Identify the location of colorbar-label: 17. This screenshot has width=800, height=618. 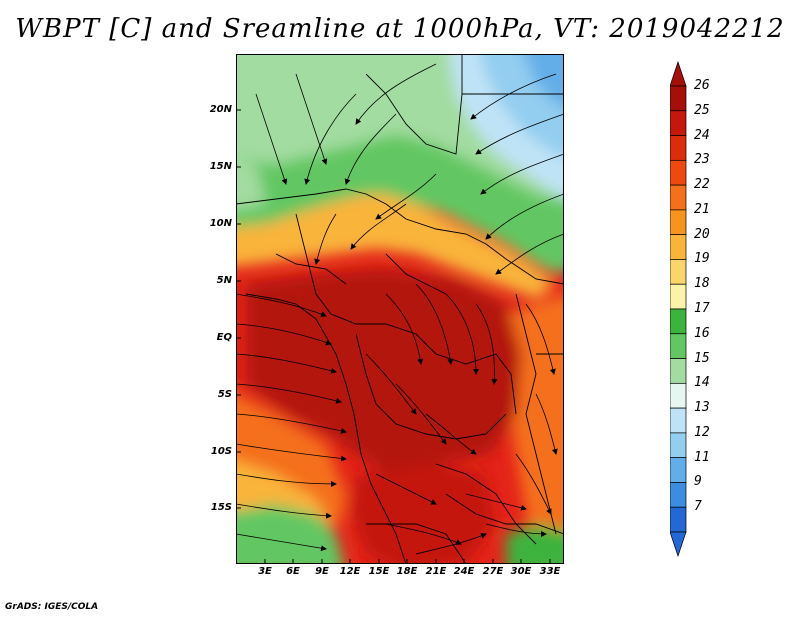
(702, 308).